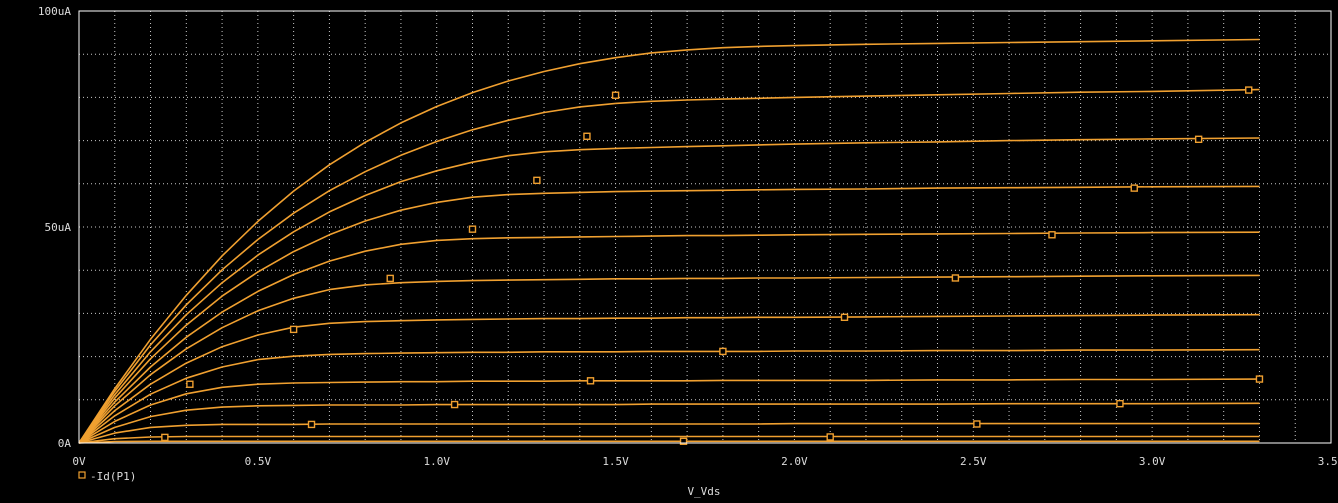 Image resolution: width=1338 pixels, height=503 pixels. Describe the element at coordinates (79, 461) in the screenshot. I see `x-tick-label: 0V` at that location.